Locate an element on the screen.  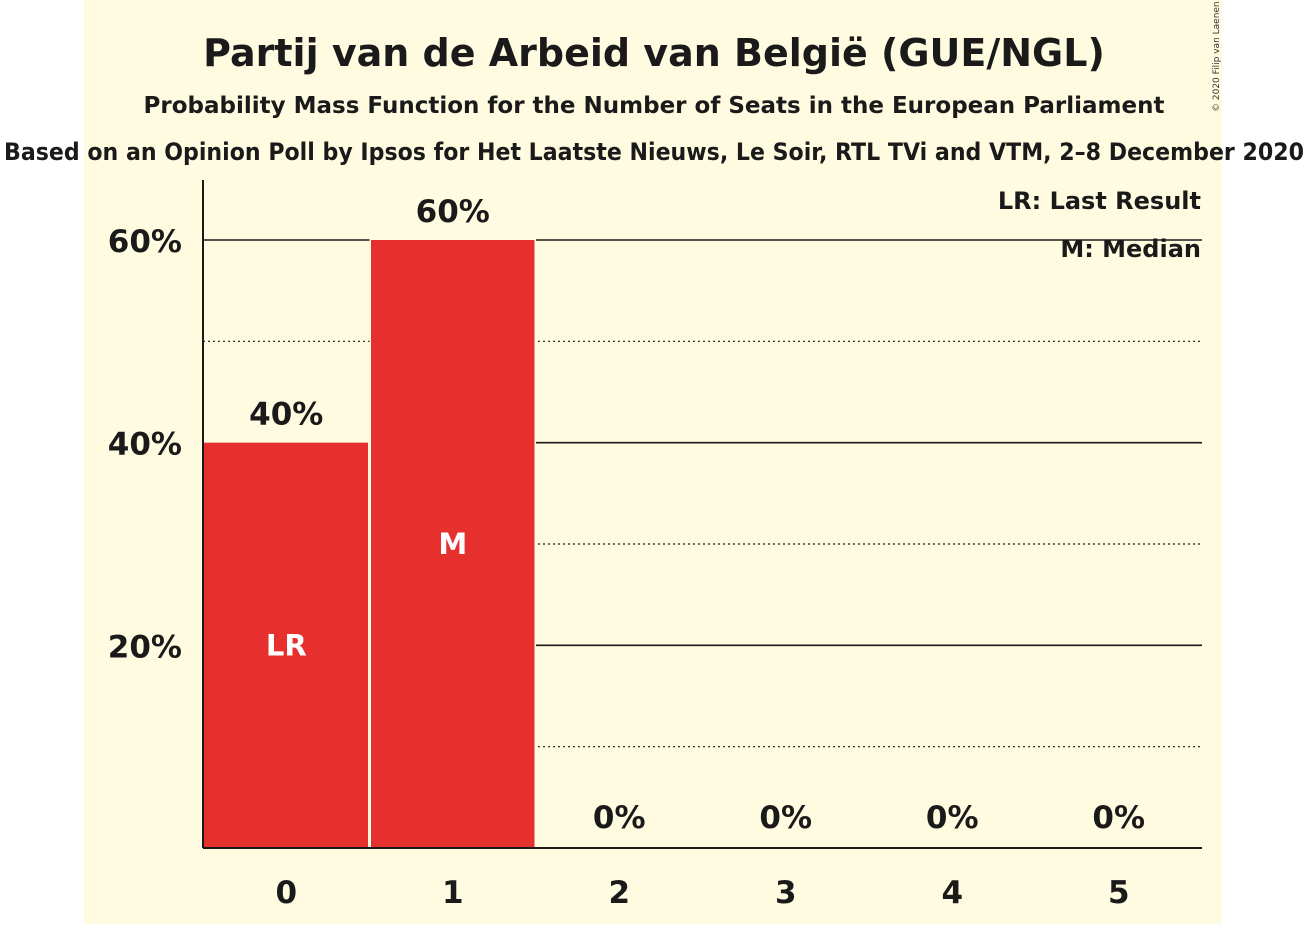
data-label-2: 0% is located at coordinates (619, 818).